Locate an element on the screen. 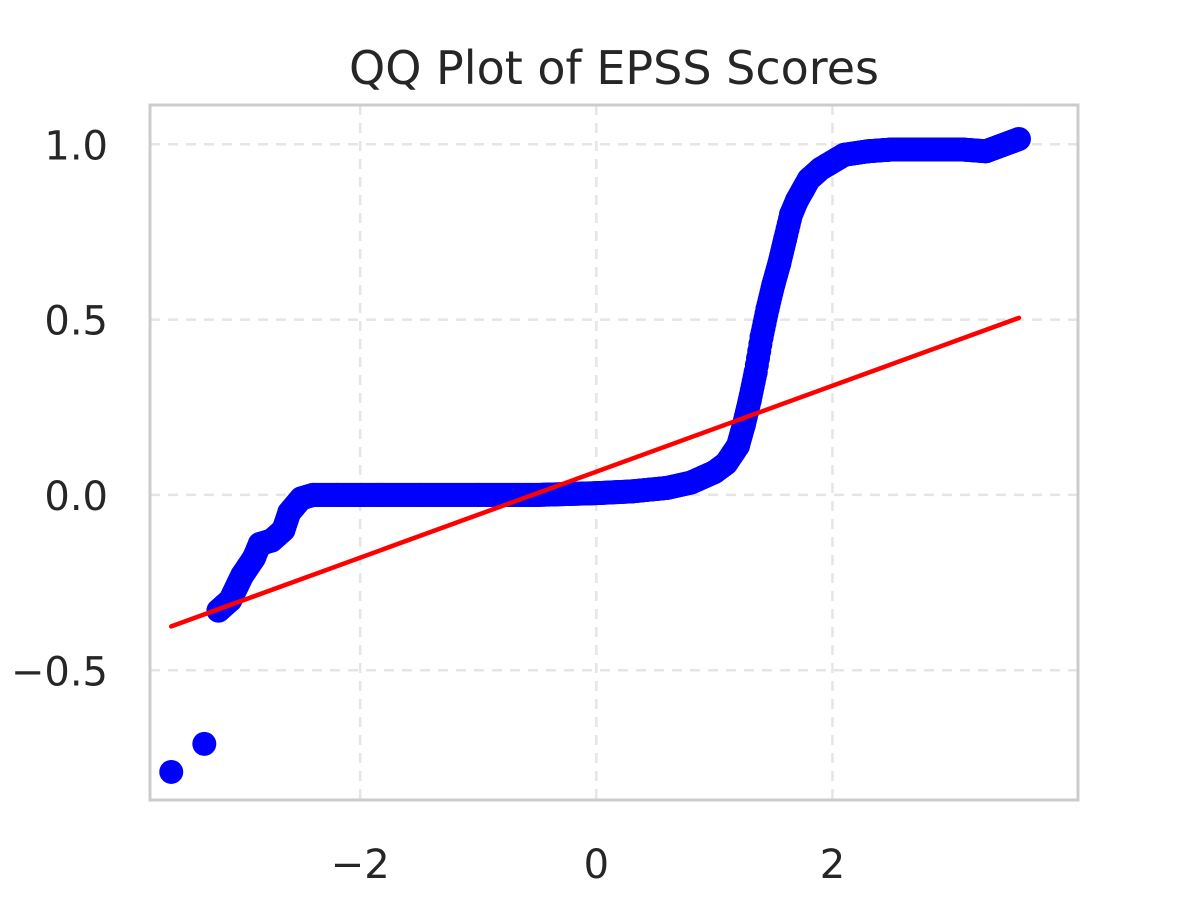  y-tick-label: −0.5 is located at coordinates (59, 672).